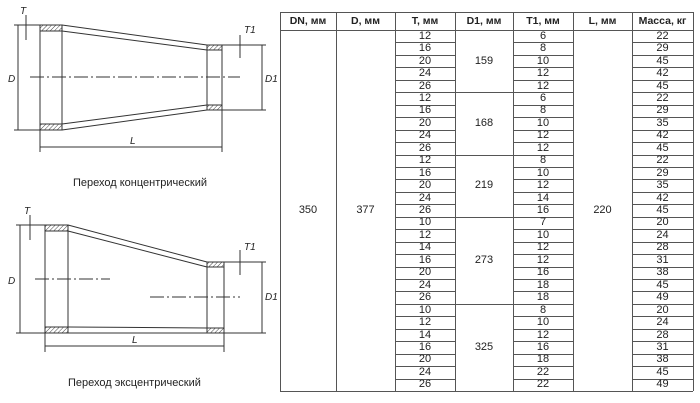  What do you see at coordinates (140, 183) in the screenshot?
I see `concentric-caption: Переход концентрический` at bounding box center [140, 183].